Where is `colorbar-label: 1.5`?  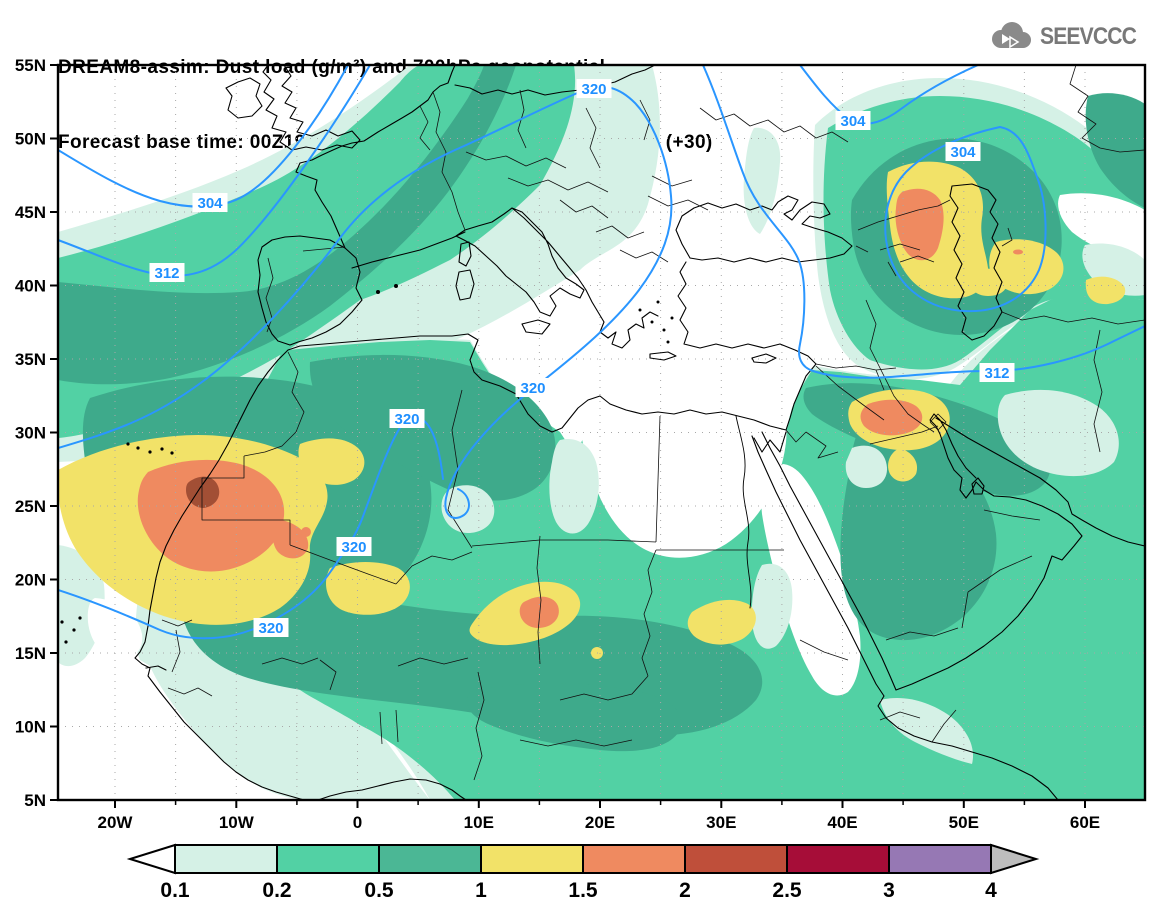
colorbar-label: 1.5 is located at coordinates (583, 890).